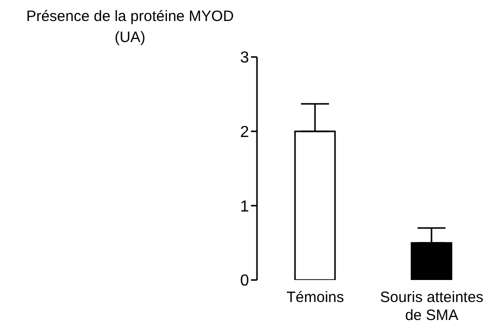  Describe the element at coordinates (130, 27) in the screenshot. I see `y-axis-title: Présence de la protéine MYOD (UA)` at that location.